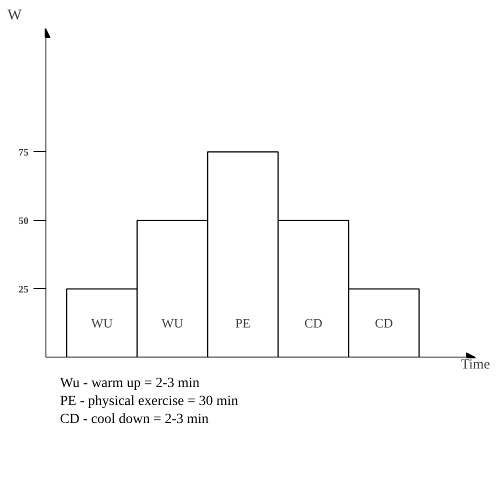 The width and height of the screenshot is (497, 488). I want to click on y-tick-label: 50, so click(23, 221).